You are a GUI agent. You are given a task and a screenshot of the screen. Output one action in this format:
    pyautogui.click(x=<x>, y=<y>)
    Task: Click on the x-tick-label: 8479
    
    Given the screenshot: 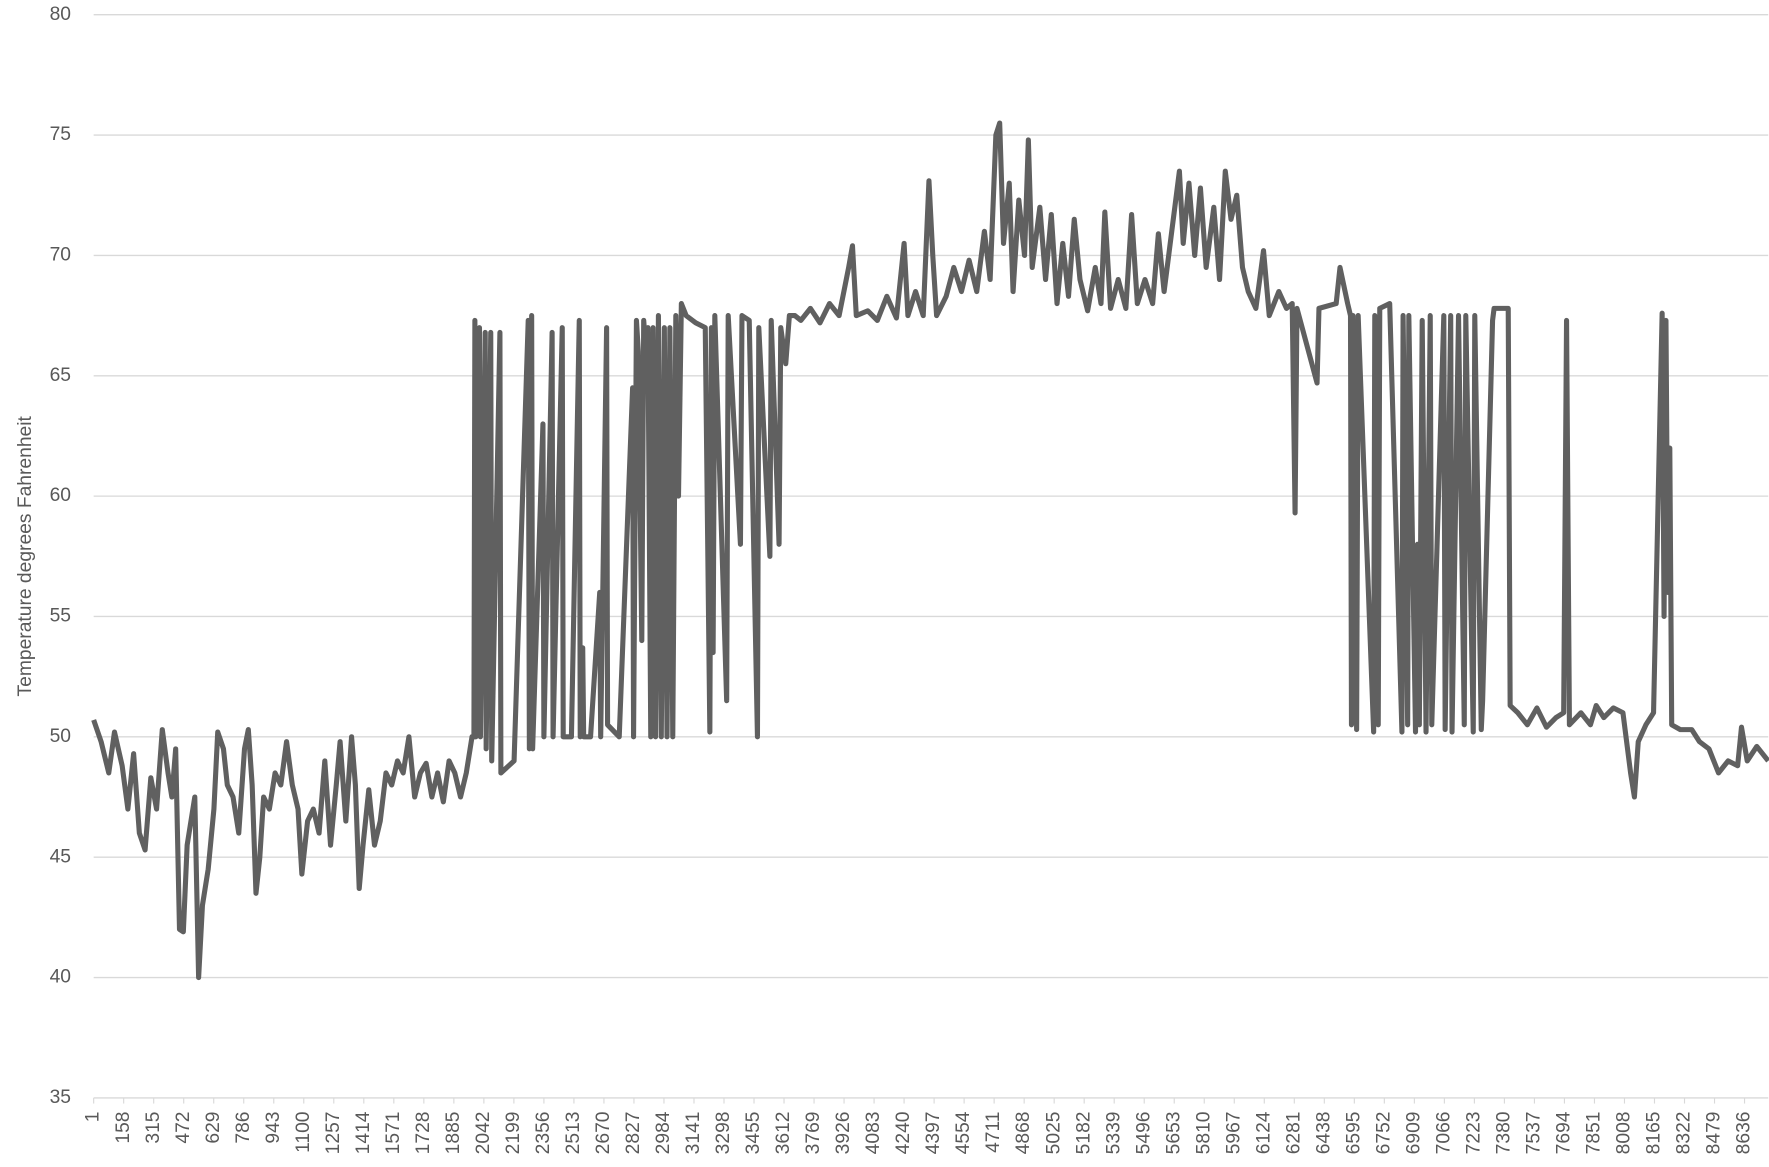 What is the action you would take?
    pyautogui.click(x=1714, y=1132)
    